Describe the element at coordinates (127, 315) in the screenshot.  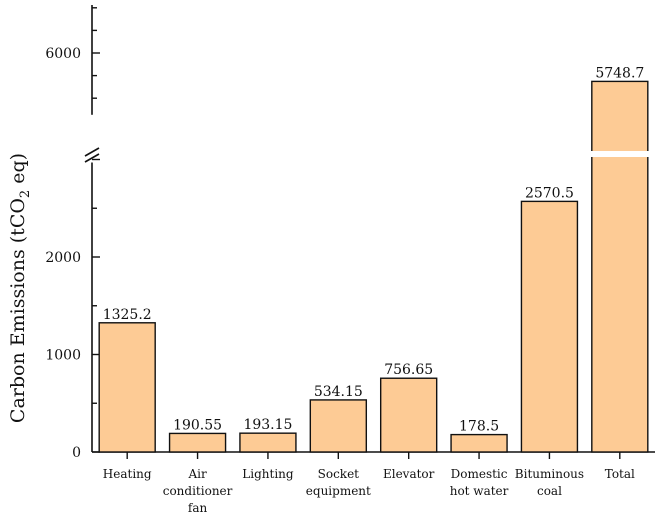
I see `data-label: 1325.2` at that location.